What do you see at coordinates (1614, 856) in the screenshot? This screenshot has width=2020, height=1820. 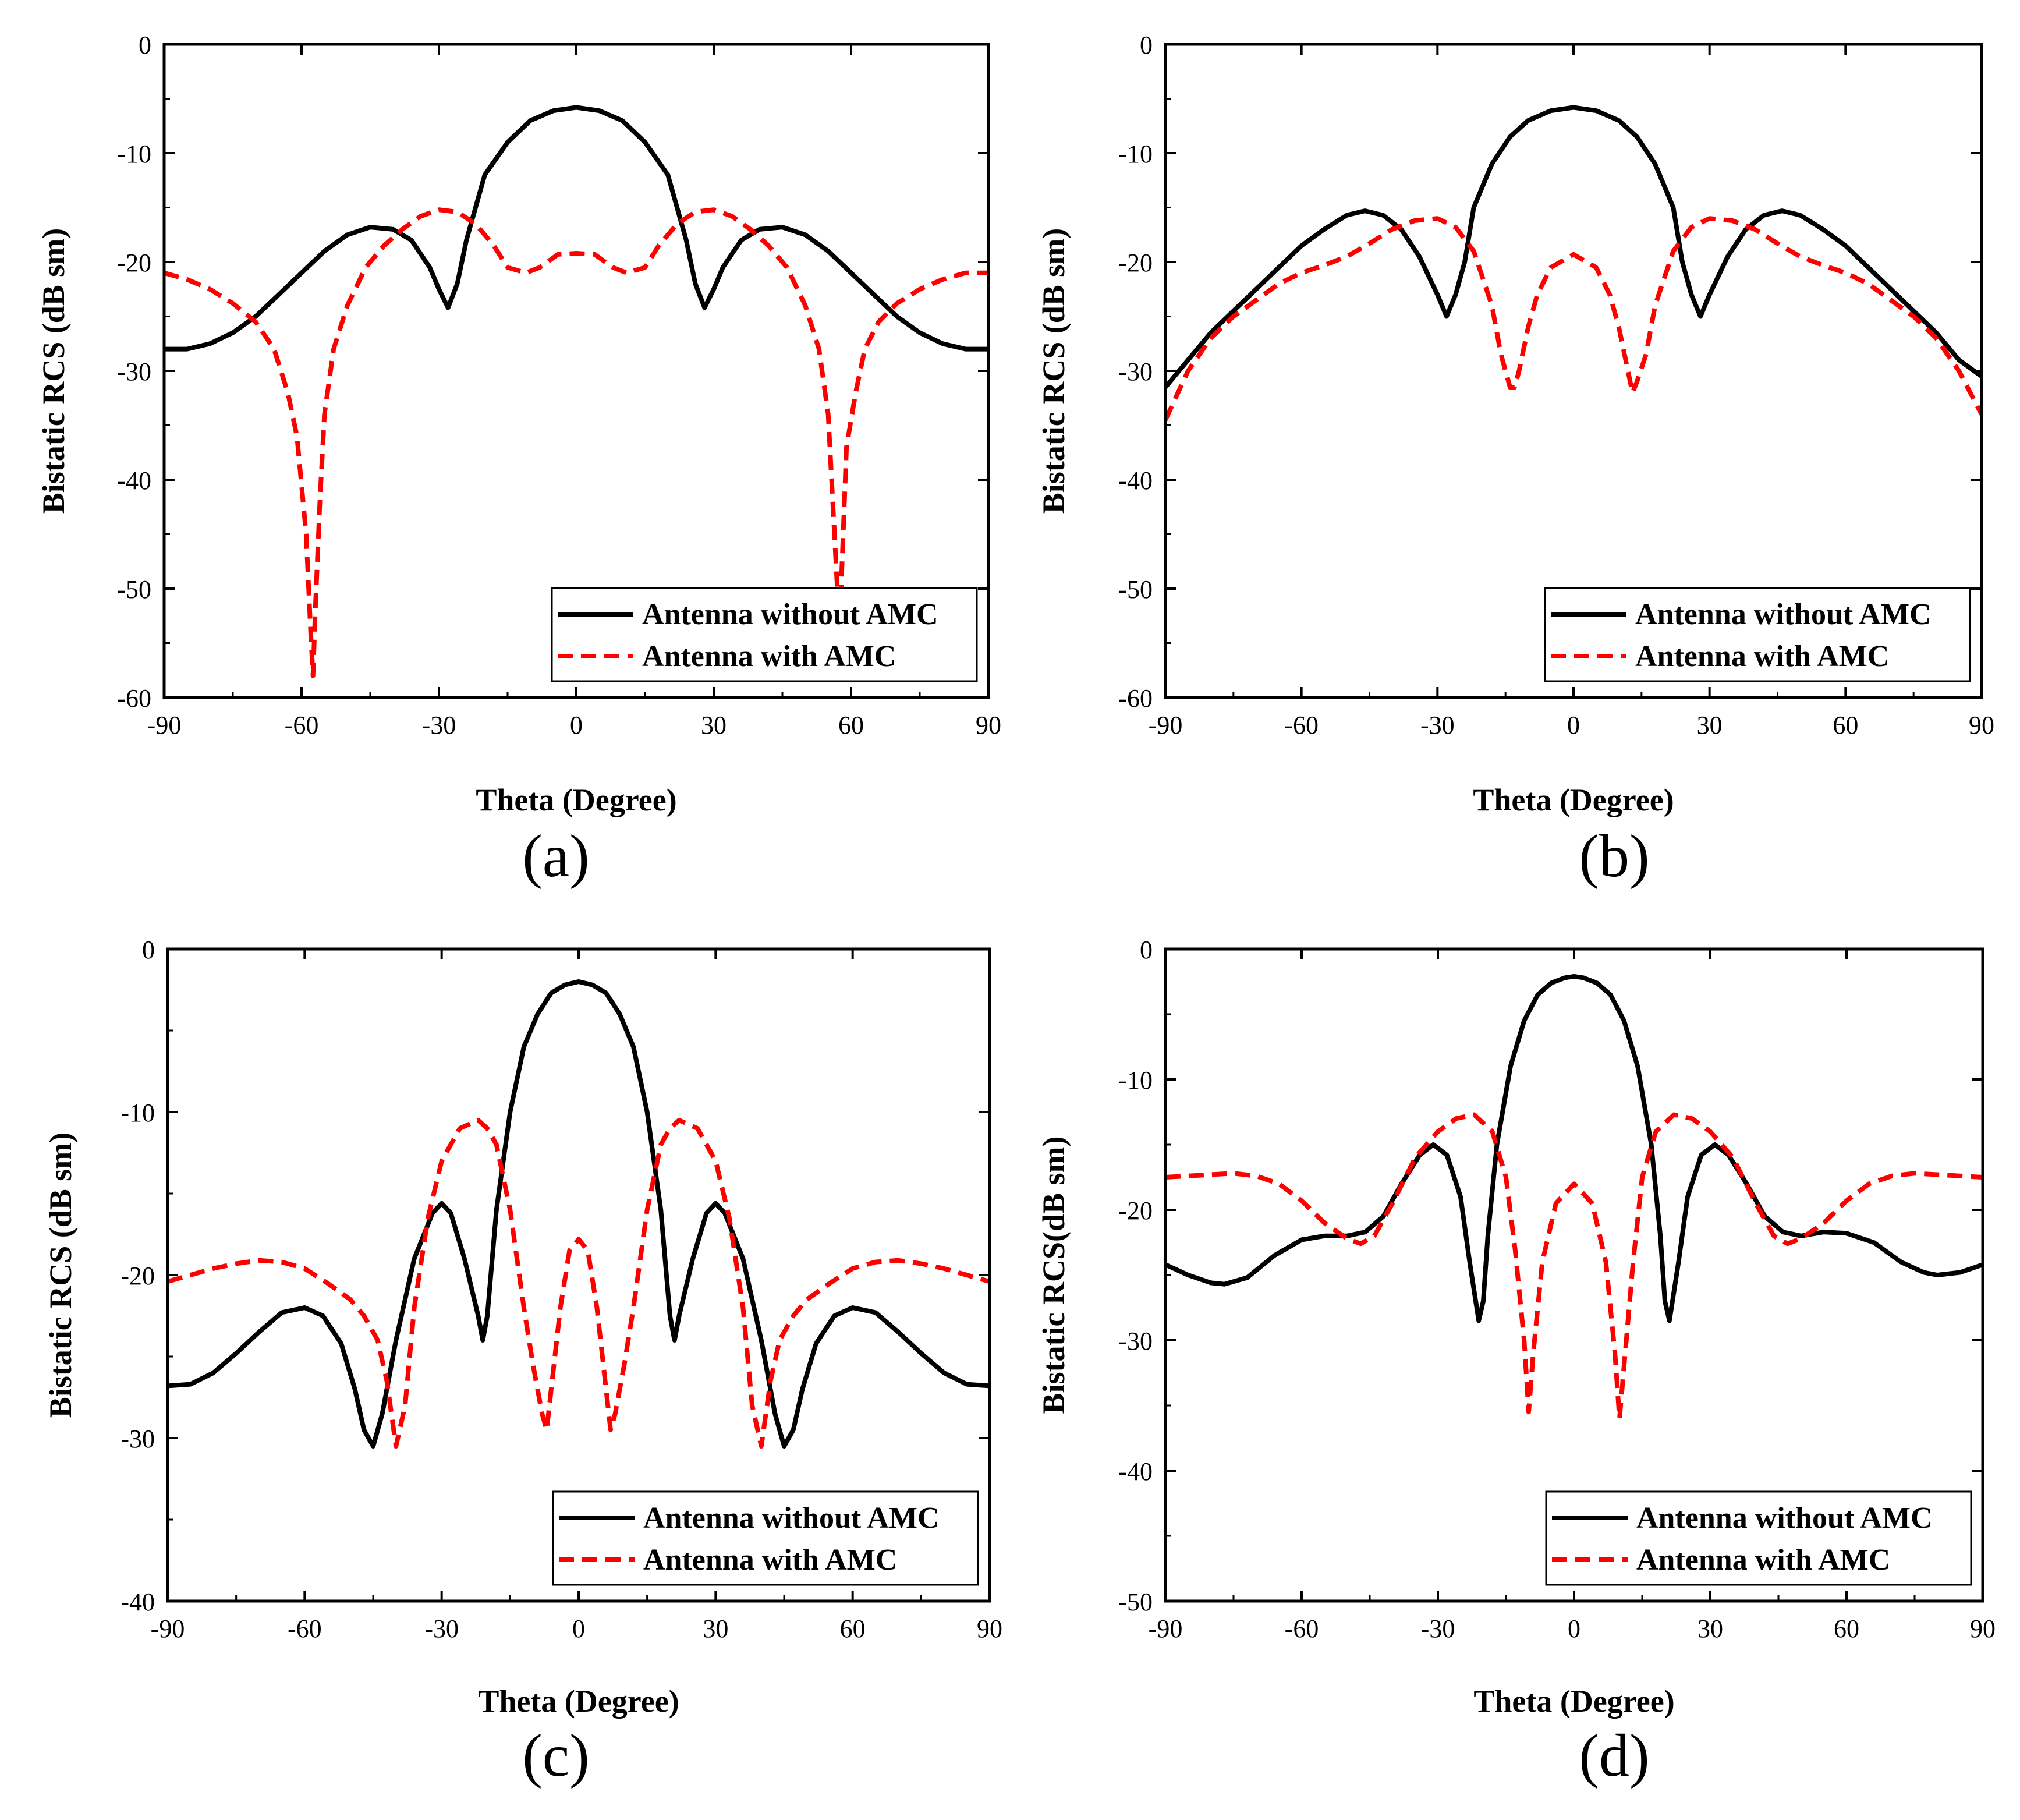 I see `panel-label: (b)` at bounding box center [1614, 856].